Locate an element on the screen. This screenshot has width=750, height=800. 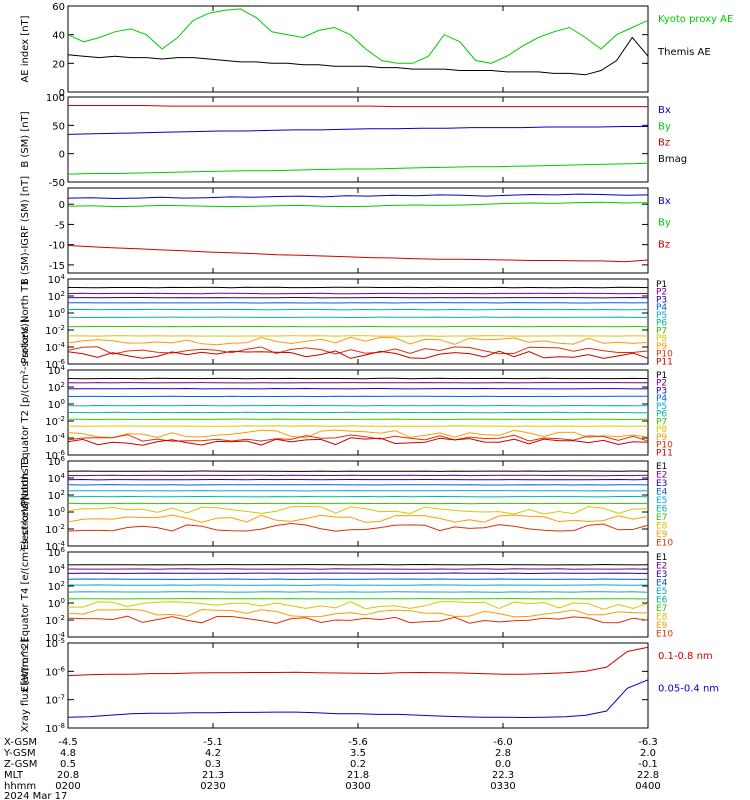
channel-label: E8 is located at coordinates (662, 527).